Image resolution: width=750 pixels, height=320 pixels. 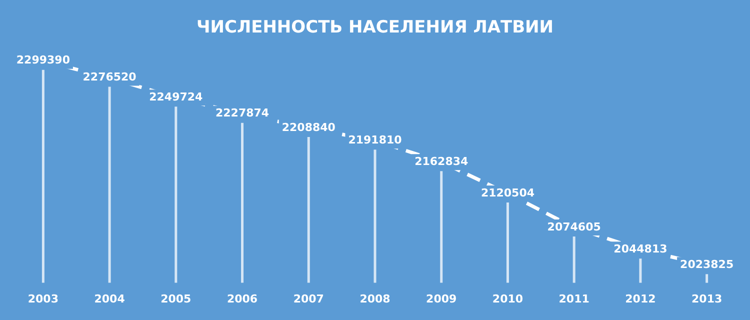 What do you see at coordinates (109, 77) in the screenshot?
I see `data-label: 2276520` at bounding box center [109, 77].